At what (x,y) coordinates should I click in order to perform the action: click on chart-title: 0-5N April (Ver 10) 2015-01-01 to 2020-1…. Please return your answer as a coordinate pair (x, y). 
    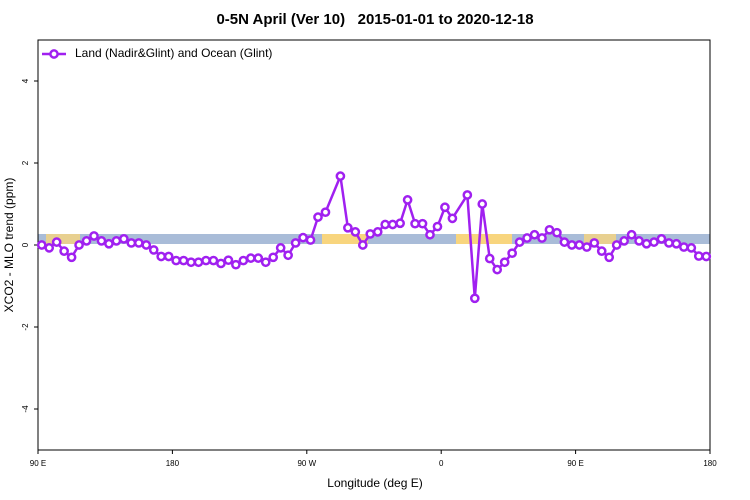
    Looking at the image, I should click on (374, 19).